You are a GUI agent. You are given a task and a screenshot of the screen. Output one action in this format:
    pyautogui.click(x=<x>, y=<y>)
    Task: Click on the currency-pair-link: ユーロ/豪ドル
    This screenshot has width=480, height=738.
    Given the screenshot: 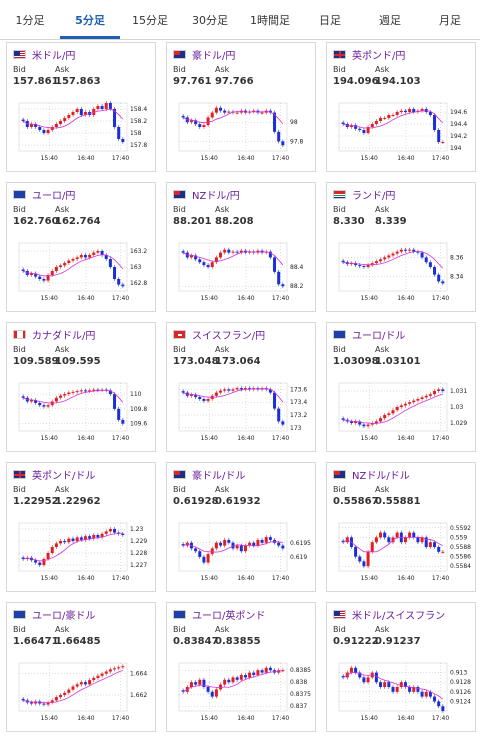 What is the action you would take?
    pyautogui.click(x=64, y=616)
    